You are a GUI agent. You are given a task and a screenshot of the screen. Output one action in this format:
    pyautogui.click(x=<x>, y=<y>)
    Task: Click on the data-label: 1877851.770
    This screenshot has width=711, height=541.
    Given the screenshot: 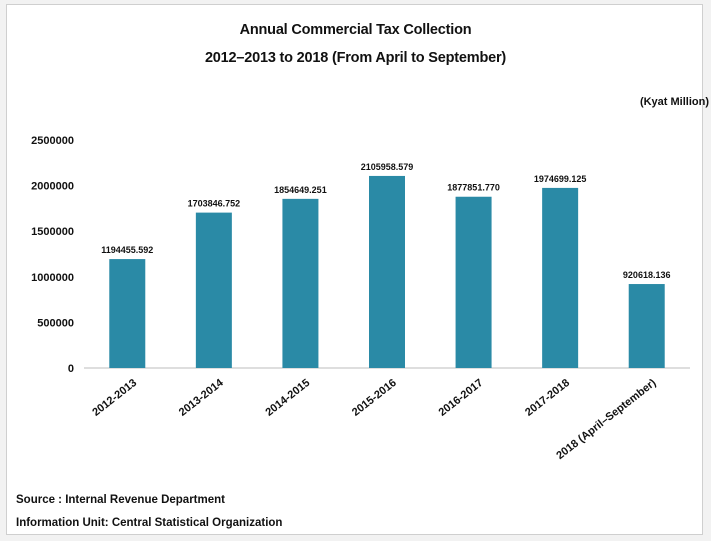 What is the action you would take?
    pyautogui.click(x=473, y=188)
    